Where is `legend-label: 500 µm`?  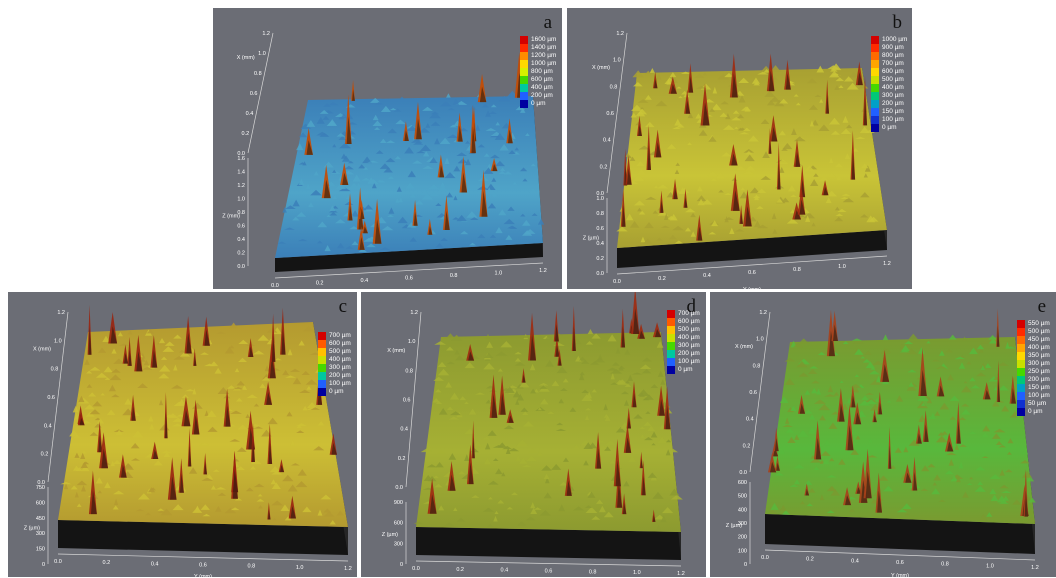
legend-label: 500 µm is located at coordinates (1039, 331).